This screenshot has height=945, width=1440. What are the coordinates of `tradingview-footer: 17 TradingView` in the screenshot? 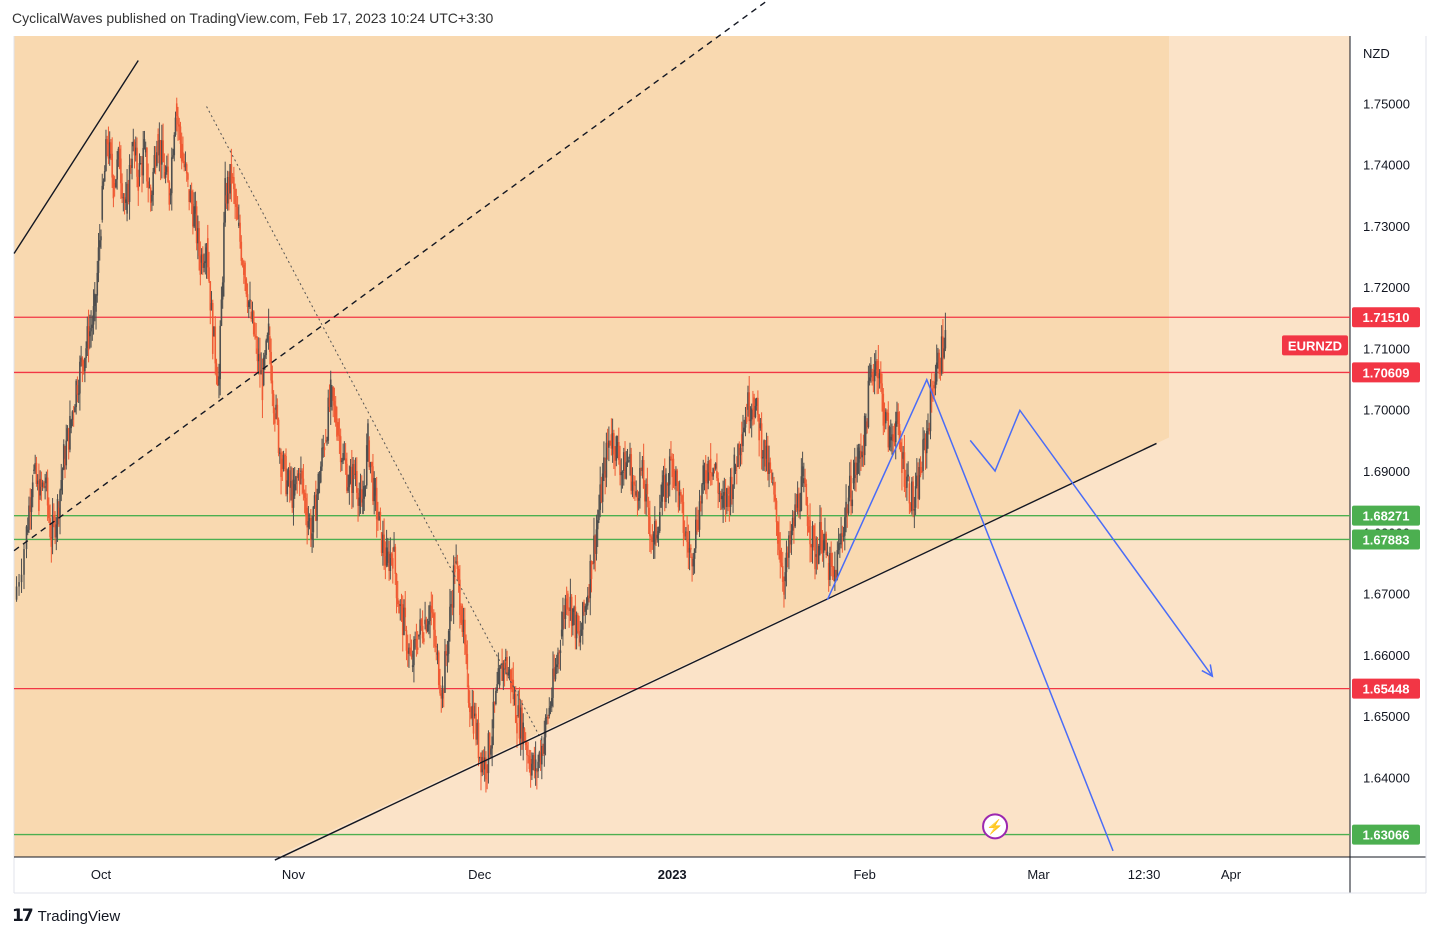 It's located at (66, 916).